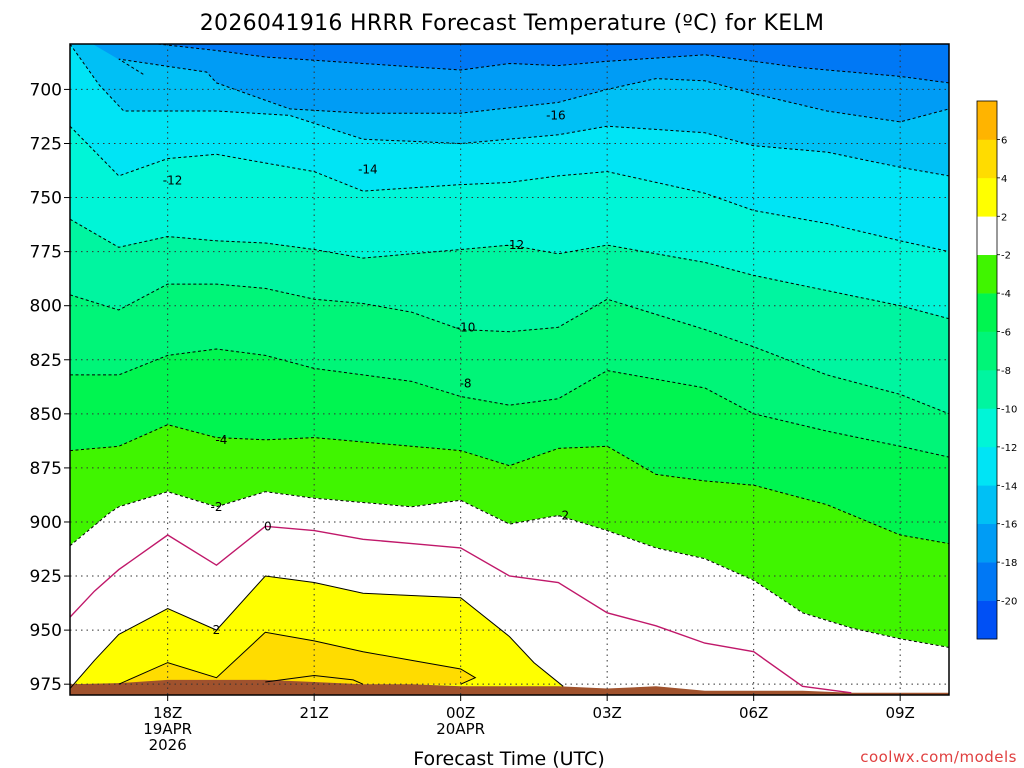 The width and height of the screenshot is (1024, 768). I want to click on x-tick-label: 21Z, so click(313, 713).